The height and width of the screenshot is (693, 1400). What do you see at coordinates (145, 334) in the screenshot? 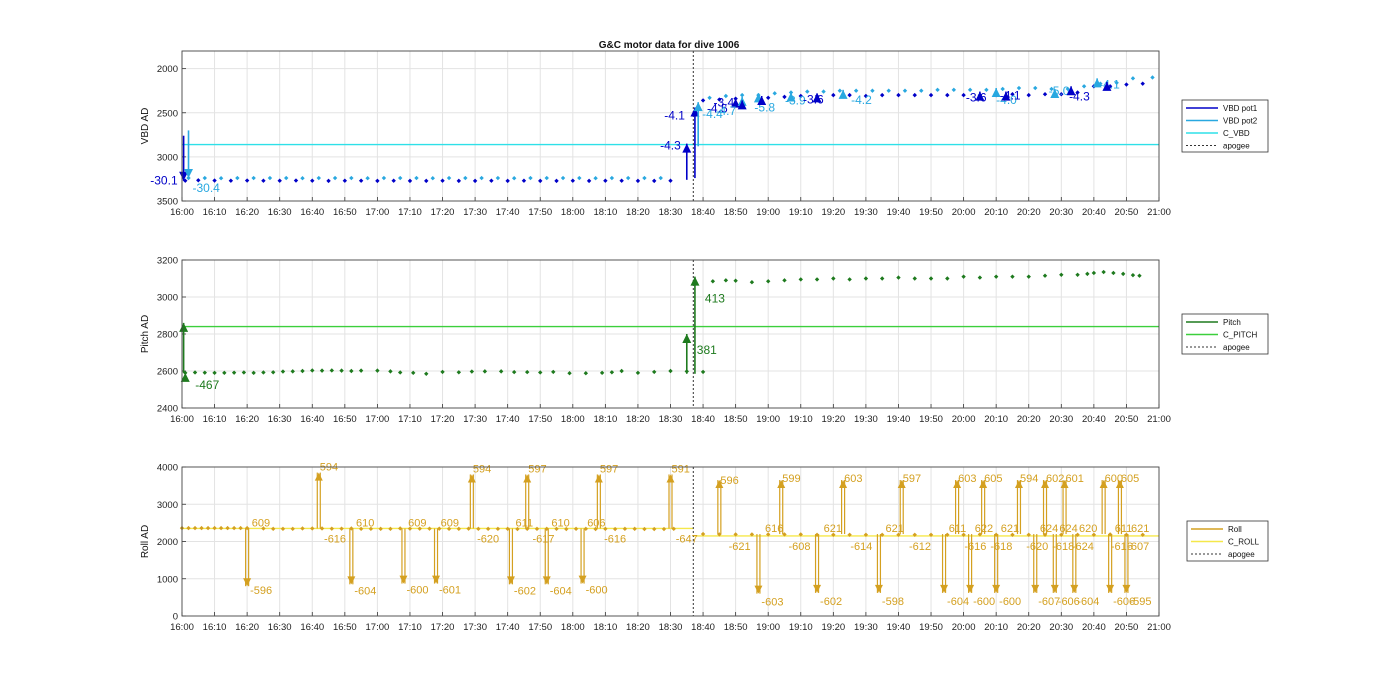
I see `y-axis-label: Pitch AD` at bounding box center [145, 334].